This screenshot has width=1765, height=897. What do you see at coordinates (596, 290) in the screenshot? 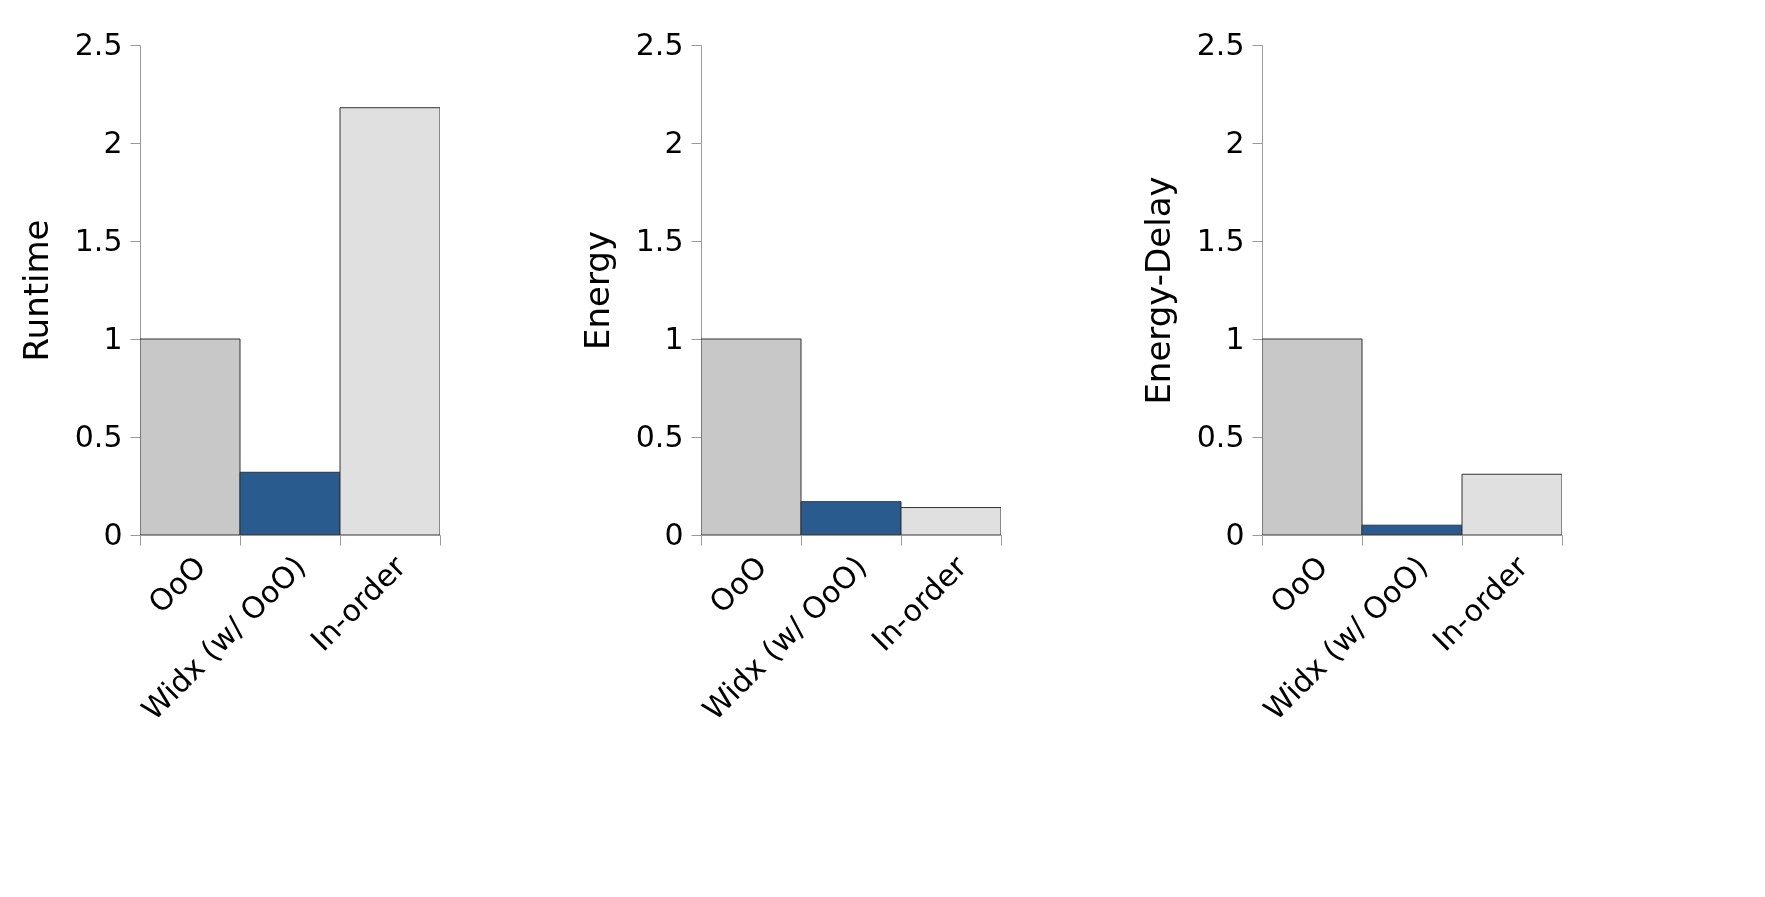
I see `y-axis-title: Energy` at bounding box center [596, 290].